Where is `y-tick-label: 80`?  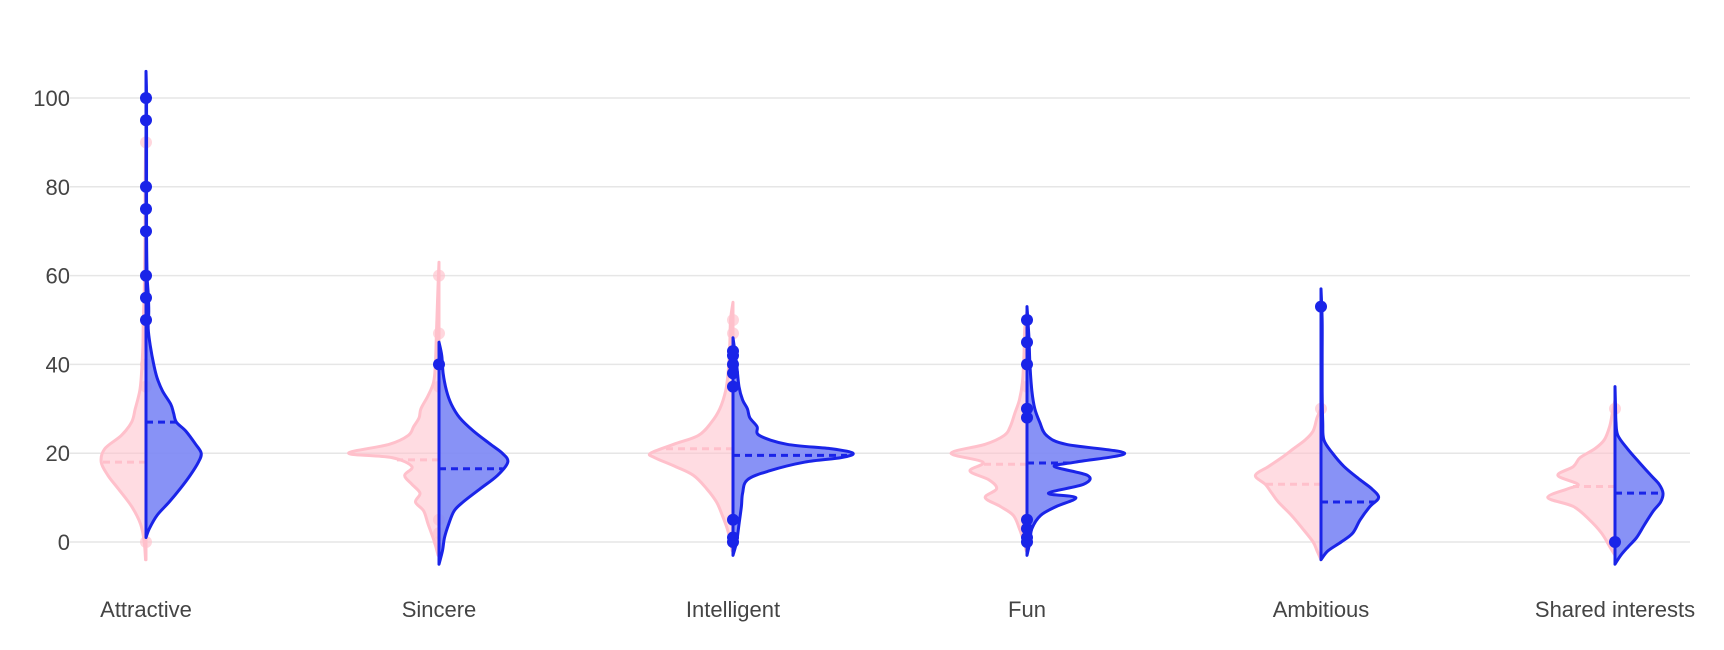 y-tick-label: 80 is located at coordinates (58, 187).